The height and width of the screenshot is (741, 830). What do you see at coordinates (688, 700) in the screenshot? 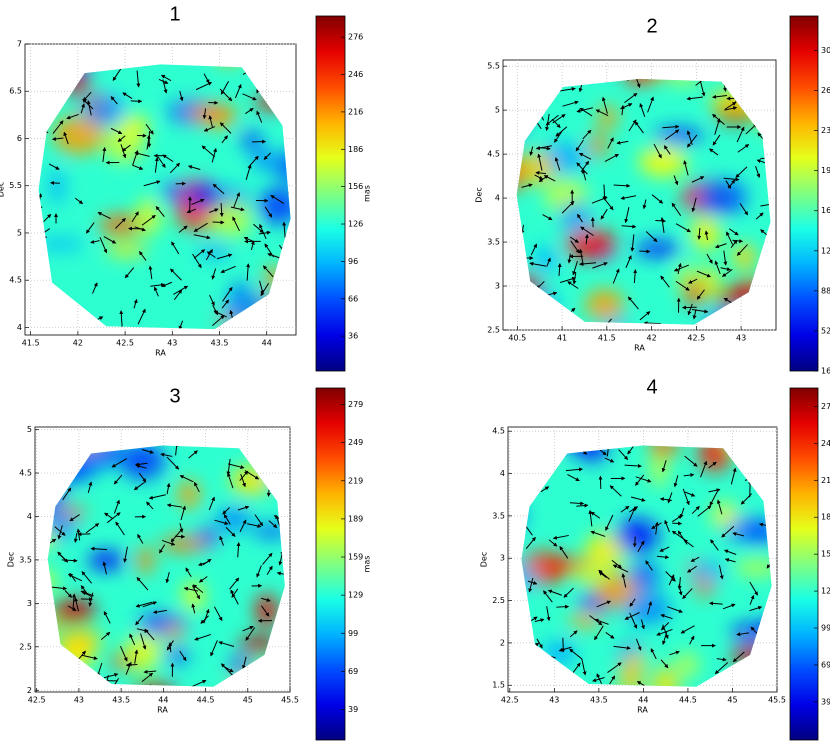
I see `x-tick-label: 44.5` at bounding box center [688, 700].